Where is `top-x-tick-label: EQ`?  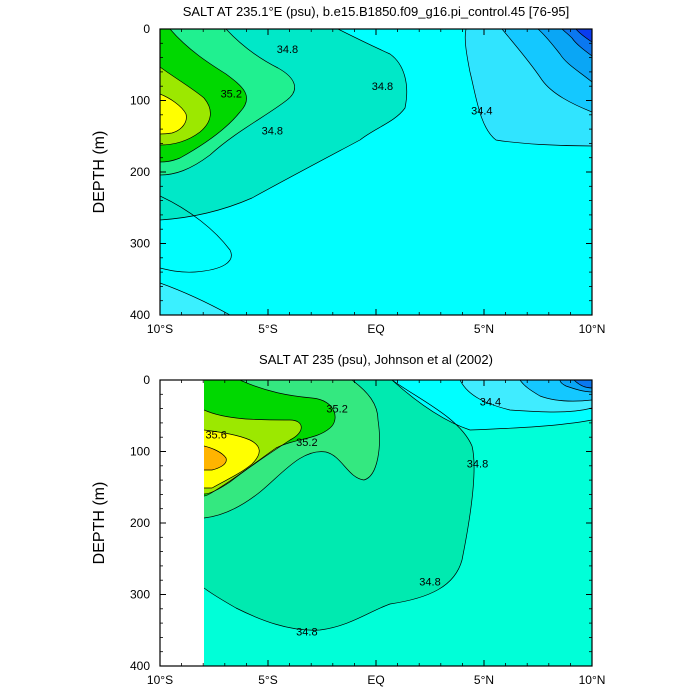
top-x-tick-label: EQ is located at coordinates (375, 329).